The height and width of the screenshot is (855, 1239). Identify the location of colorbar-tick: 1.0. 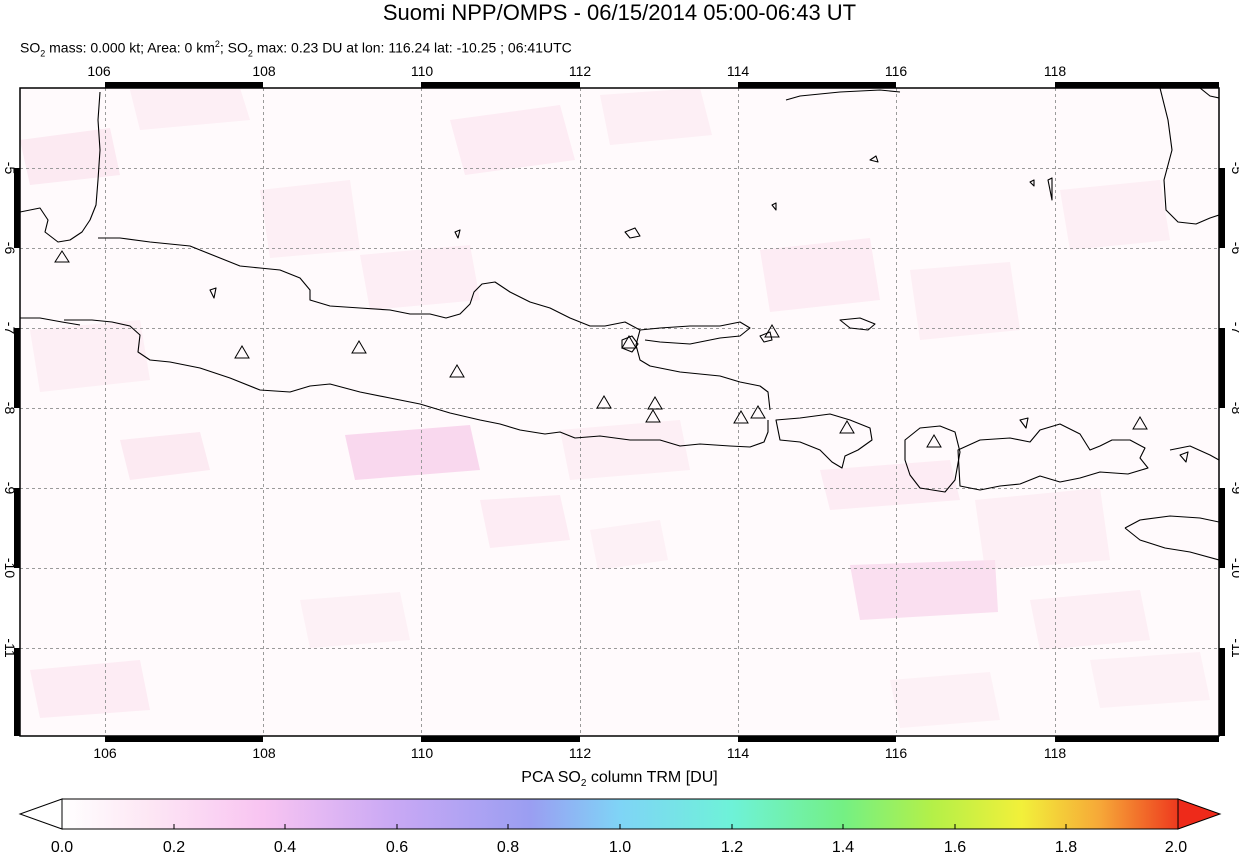
(620, 847).